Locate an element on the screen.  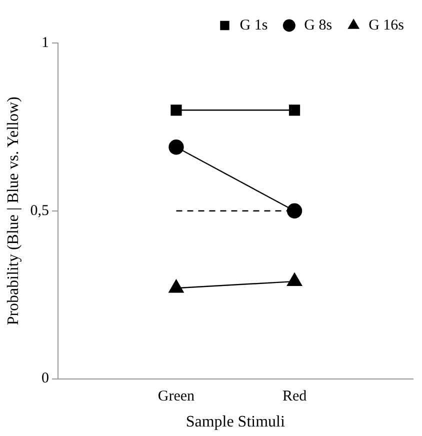
legend-label: G 16s is located at coordinates (386, 25).